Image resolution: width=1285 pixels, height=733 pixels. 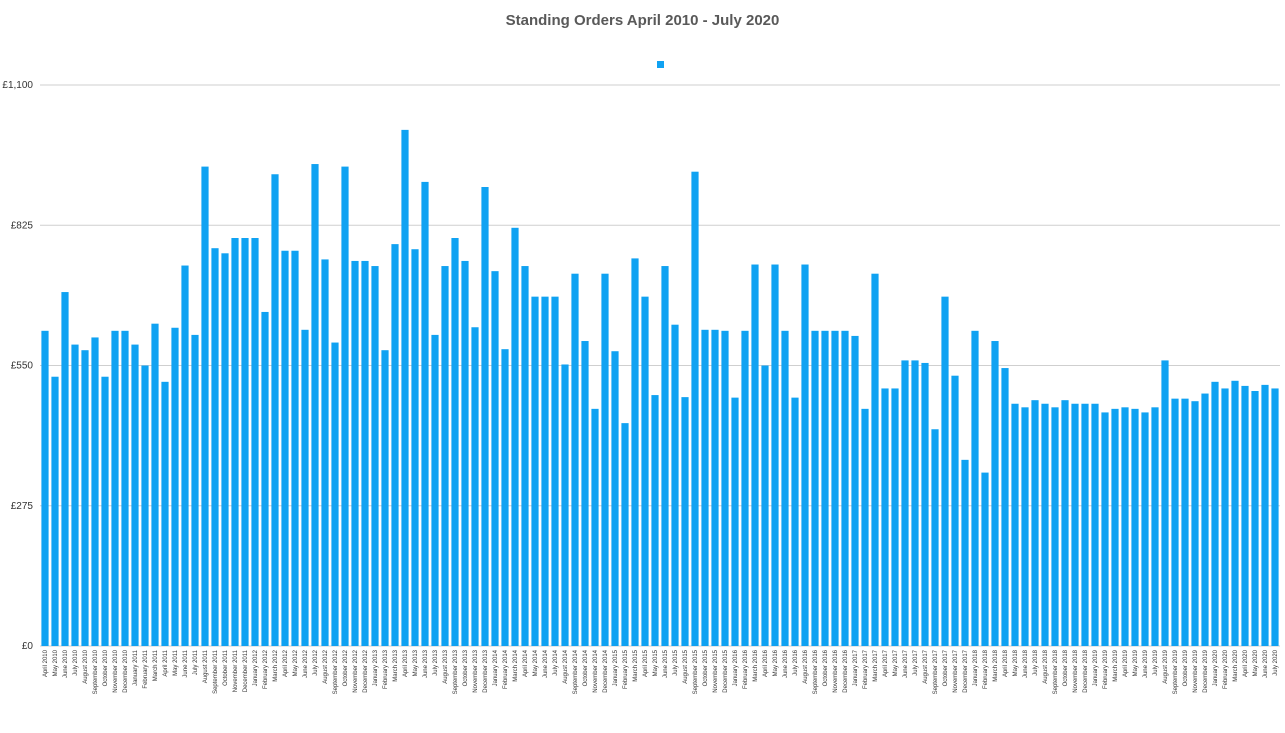 I want to click on x-tick-label: July 2013, so click(x=436, y=662).